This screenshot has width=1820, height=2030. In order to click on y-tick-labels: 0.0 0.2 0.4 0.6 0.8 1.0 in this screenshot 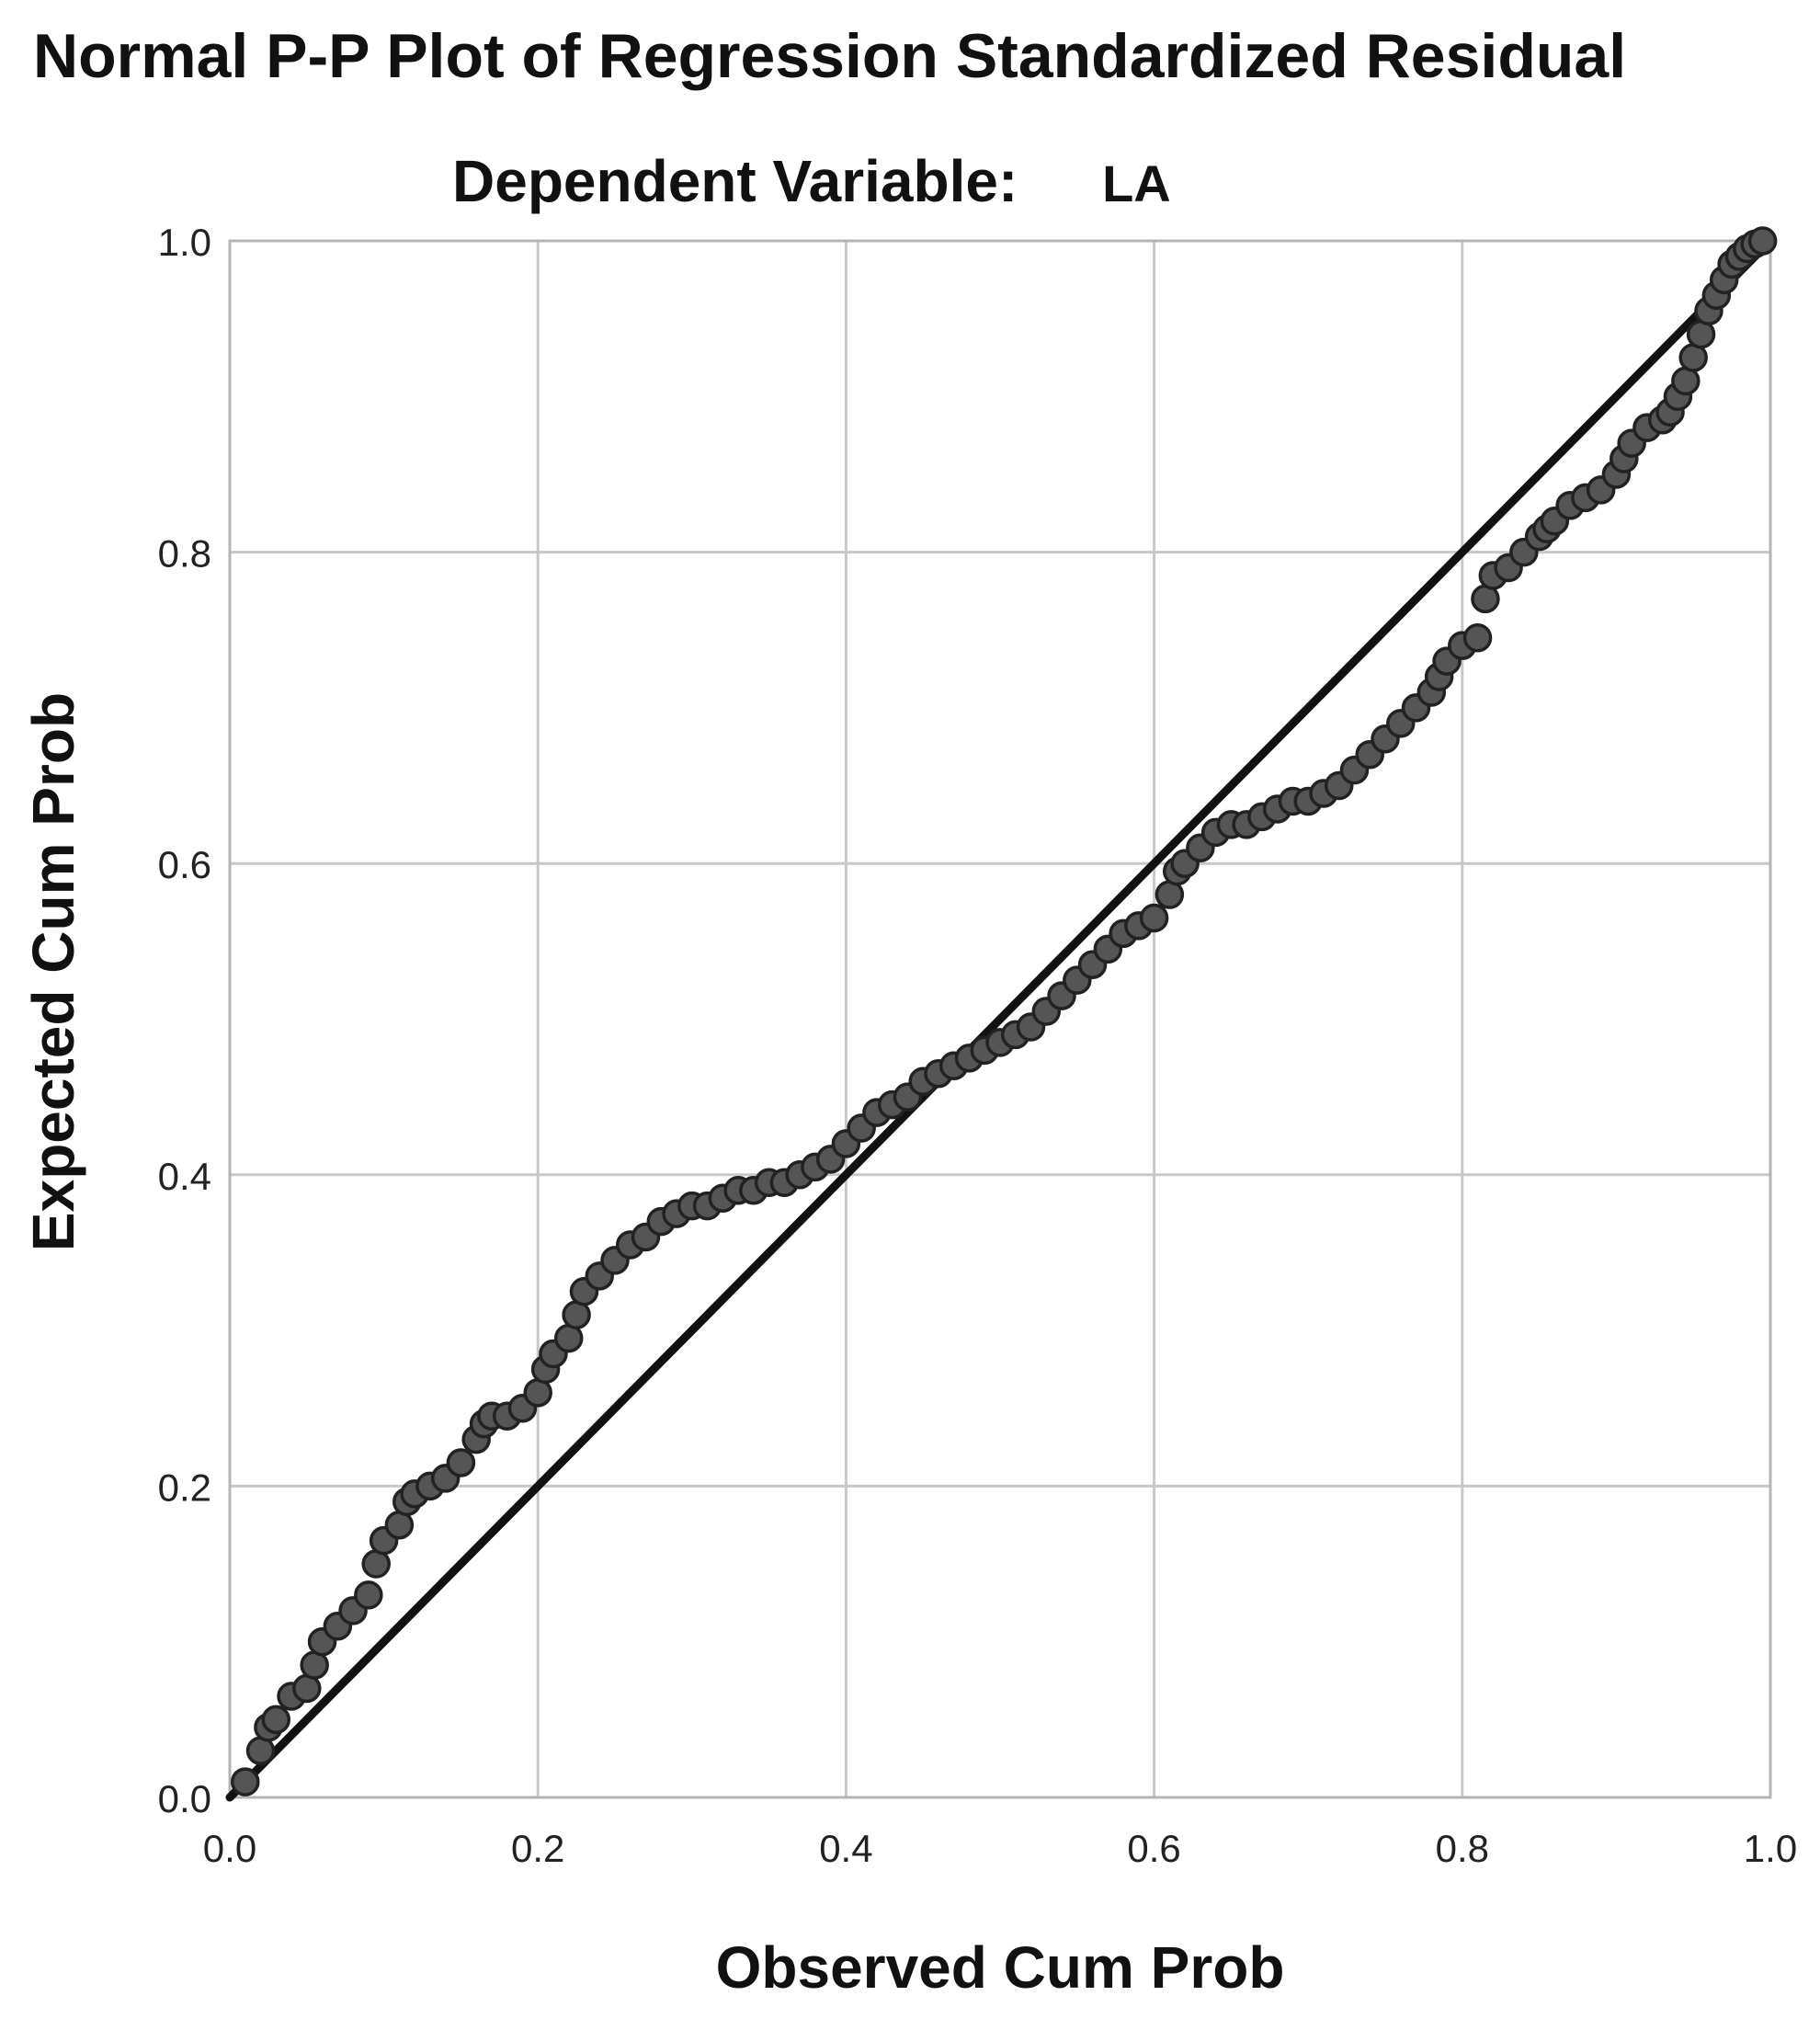, I will do `click(184, 1021)`.